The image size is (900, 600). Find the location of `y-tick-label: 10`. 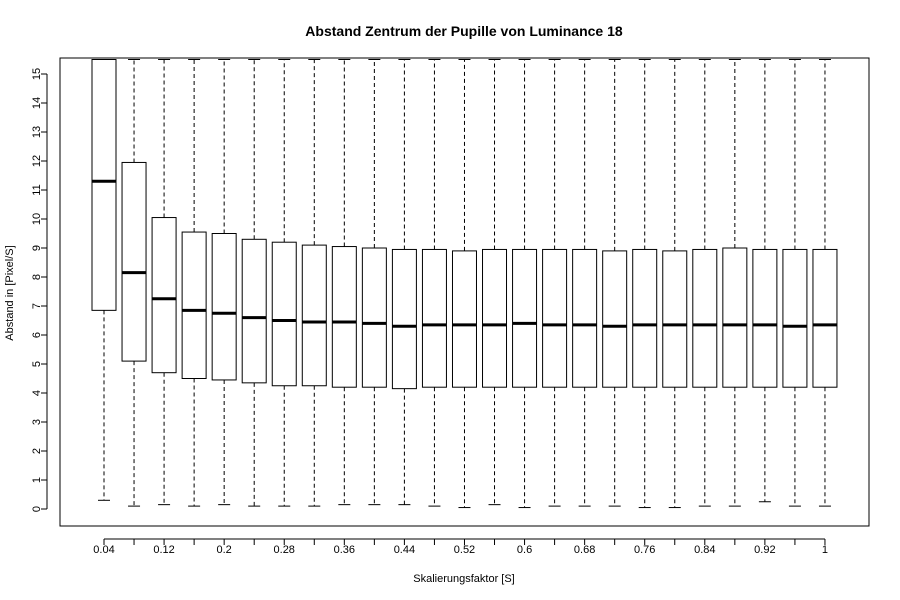

y-tick-label: 10 is located at coordinates (37, 219).